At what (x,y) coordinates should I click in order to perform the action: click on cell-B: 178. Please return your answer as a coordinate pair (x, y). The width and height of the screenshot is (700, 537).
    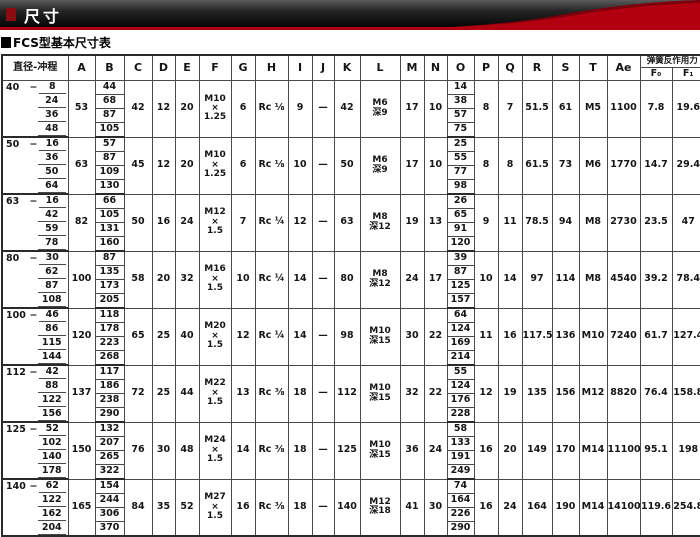
    Looking at the image, I should click on (109, 329).